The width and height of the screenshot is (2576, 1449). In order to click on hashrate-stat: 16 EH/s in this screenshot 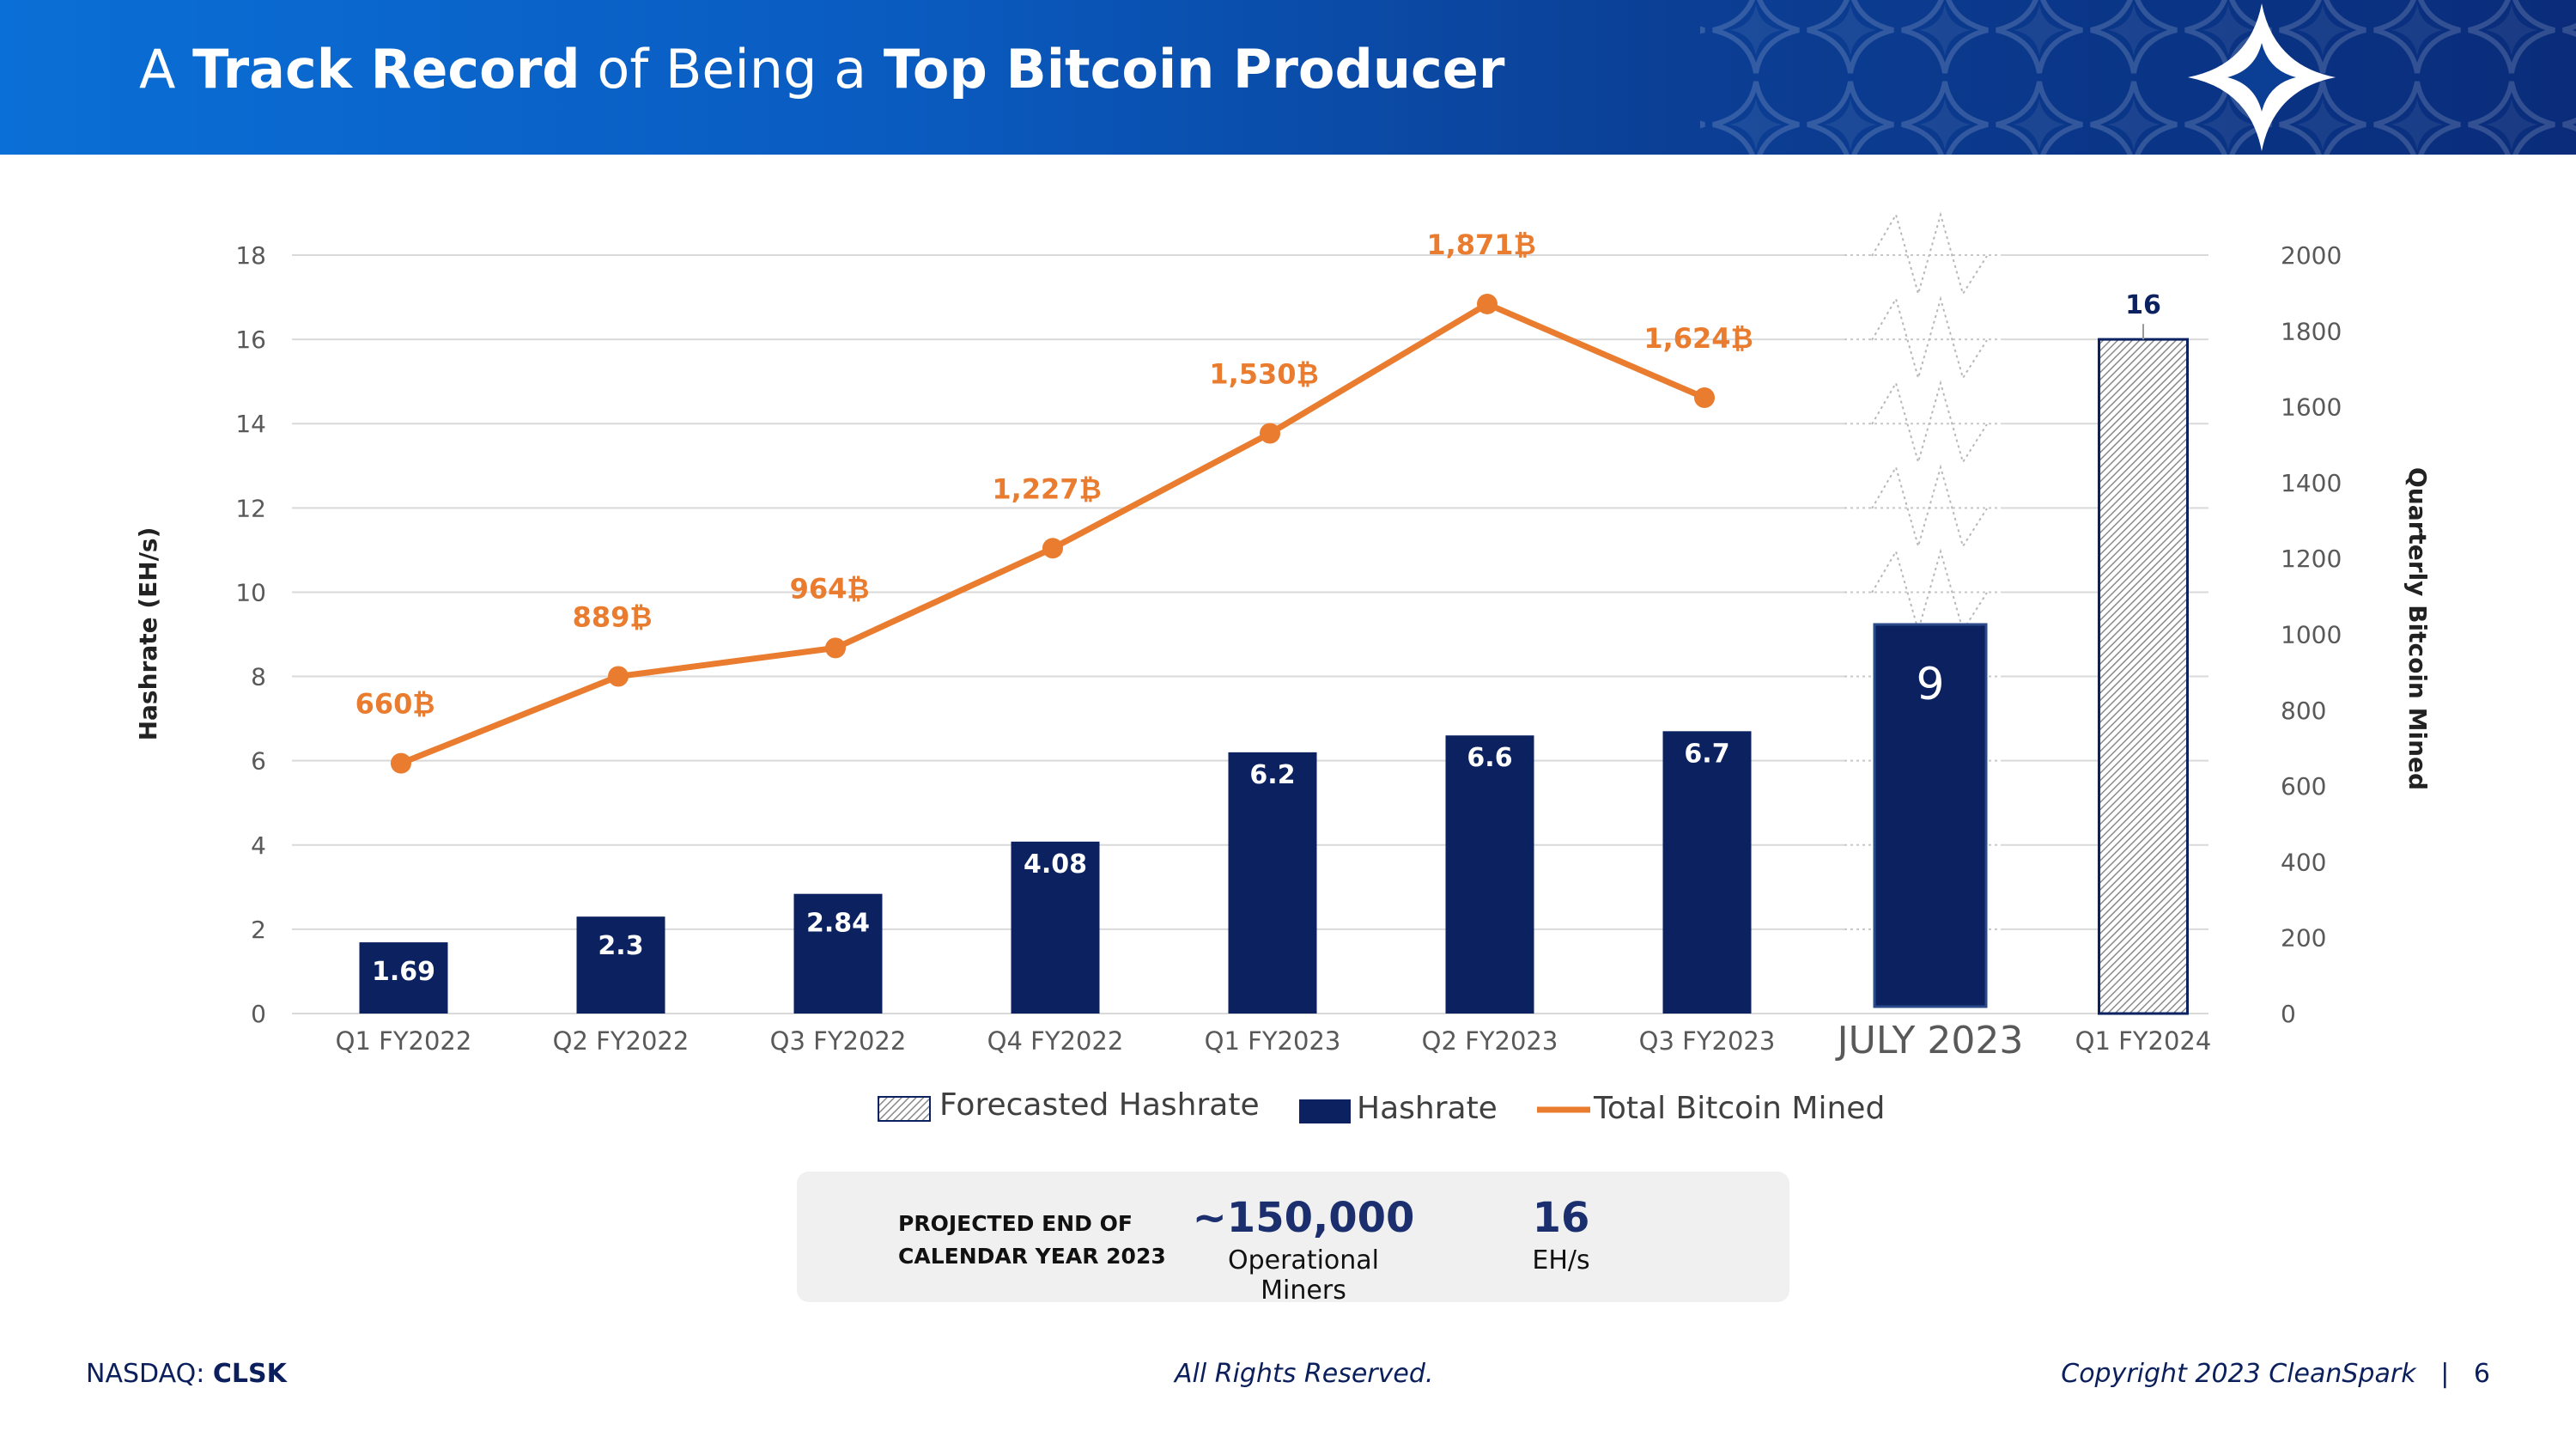, I will do `click(1561, 1234)`.